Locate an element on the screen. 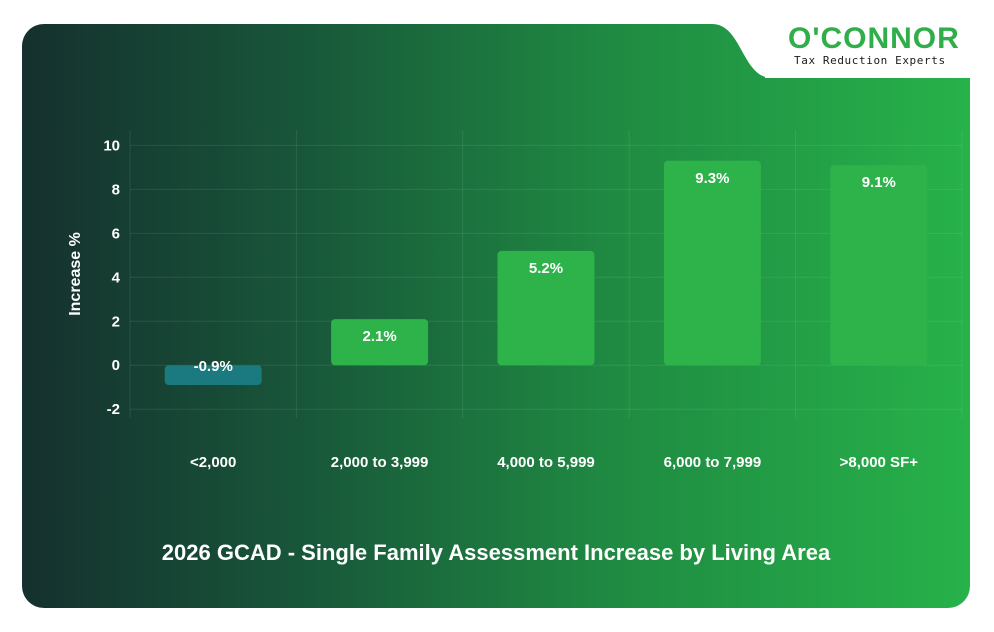 This screenshot has height=632, width=994. x-category-label: <2,000 is located at coordinates (213, 462).